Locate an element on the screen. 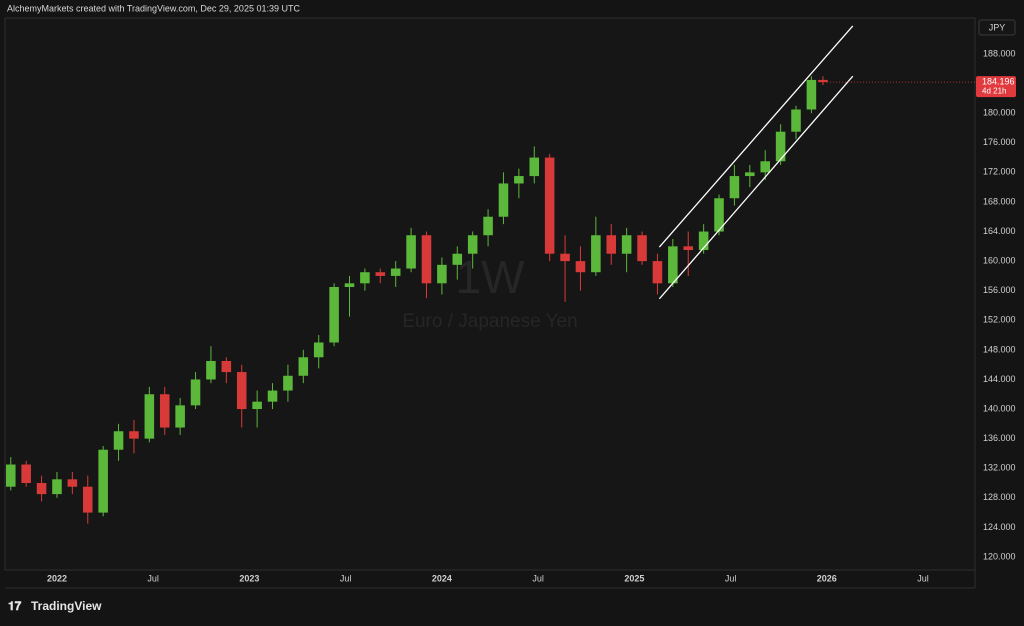 The width and height of the screenshot is (1024, 626). last-price-label: 184.196 is located at coordinates (998, 82).